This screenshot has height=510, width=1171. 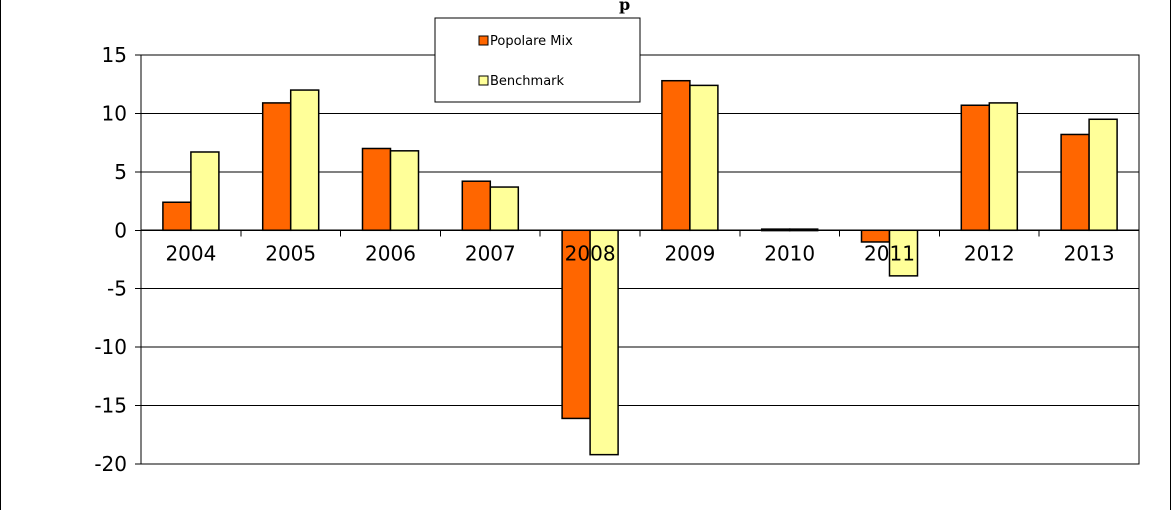 What do you see at coordinates (789, 253) in the screenshot?
I see `x-tick-label: 2010` at bounding box center [789, 253].